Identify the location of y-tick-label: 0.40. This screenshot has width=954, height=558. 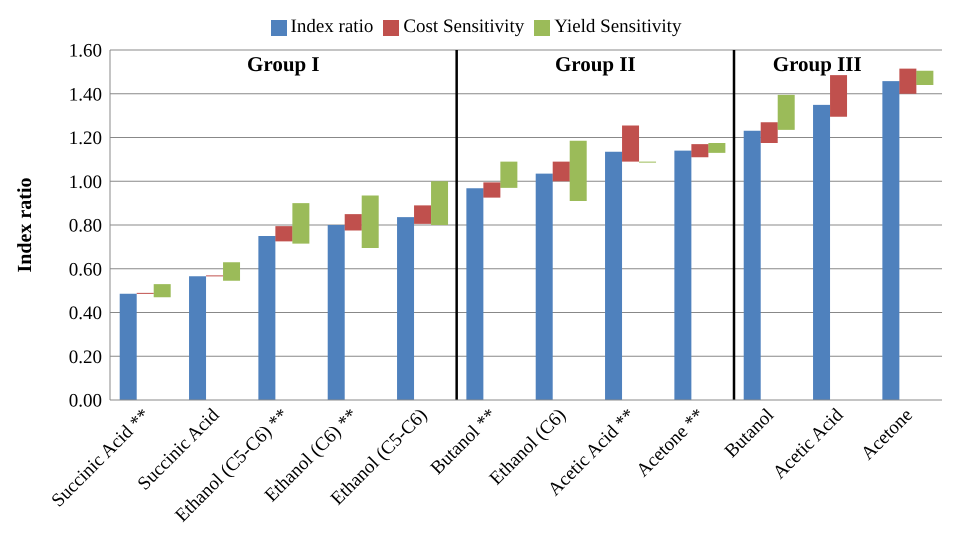
(85, 313).